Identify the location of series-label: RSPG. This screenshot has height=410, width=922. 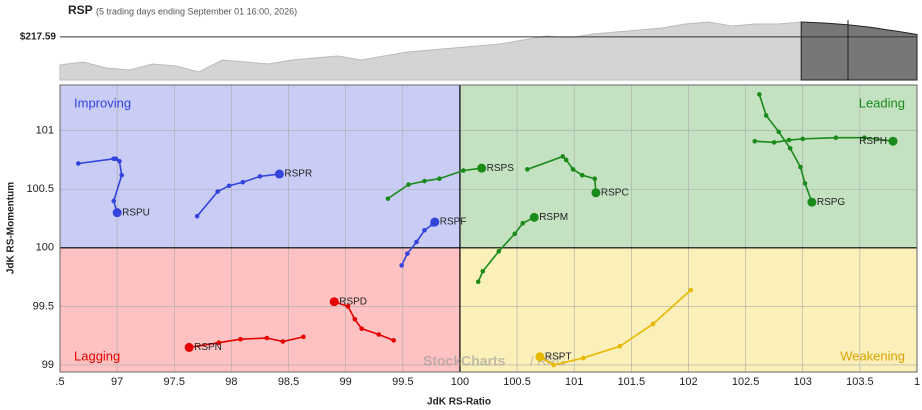
(831, 202).